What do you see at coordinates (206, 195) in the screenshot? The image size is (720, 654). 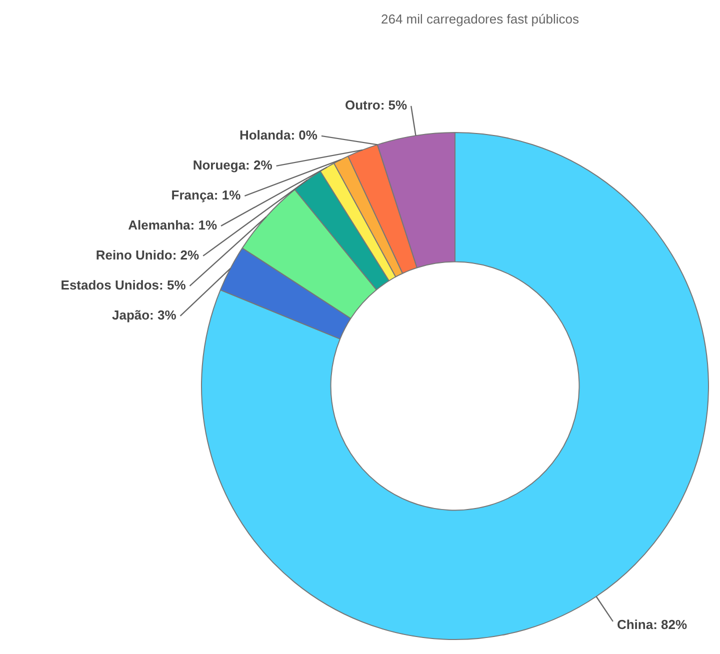 I see `slice-label: França: 1%` at bounding box center [206, 195].